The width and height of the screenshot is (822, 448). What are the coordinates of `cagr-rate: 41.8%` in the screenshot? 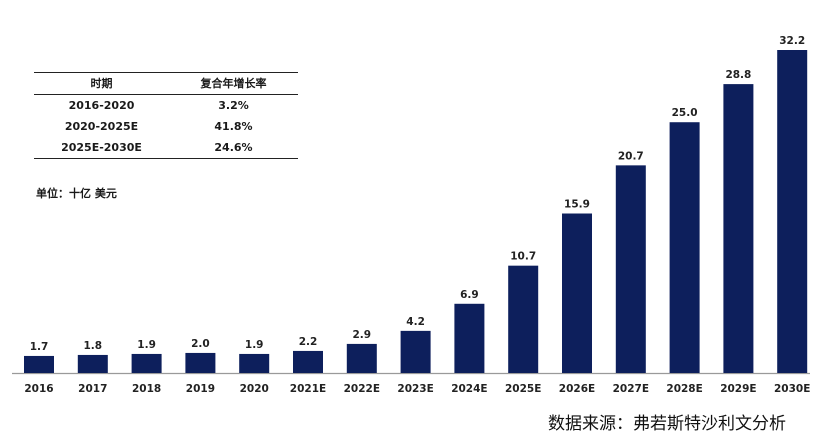 It's located at (233, 126).